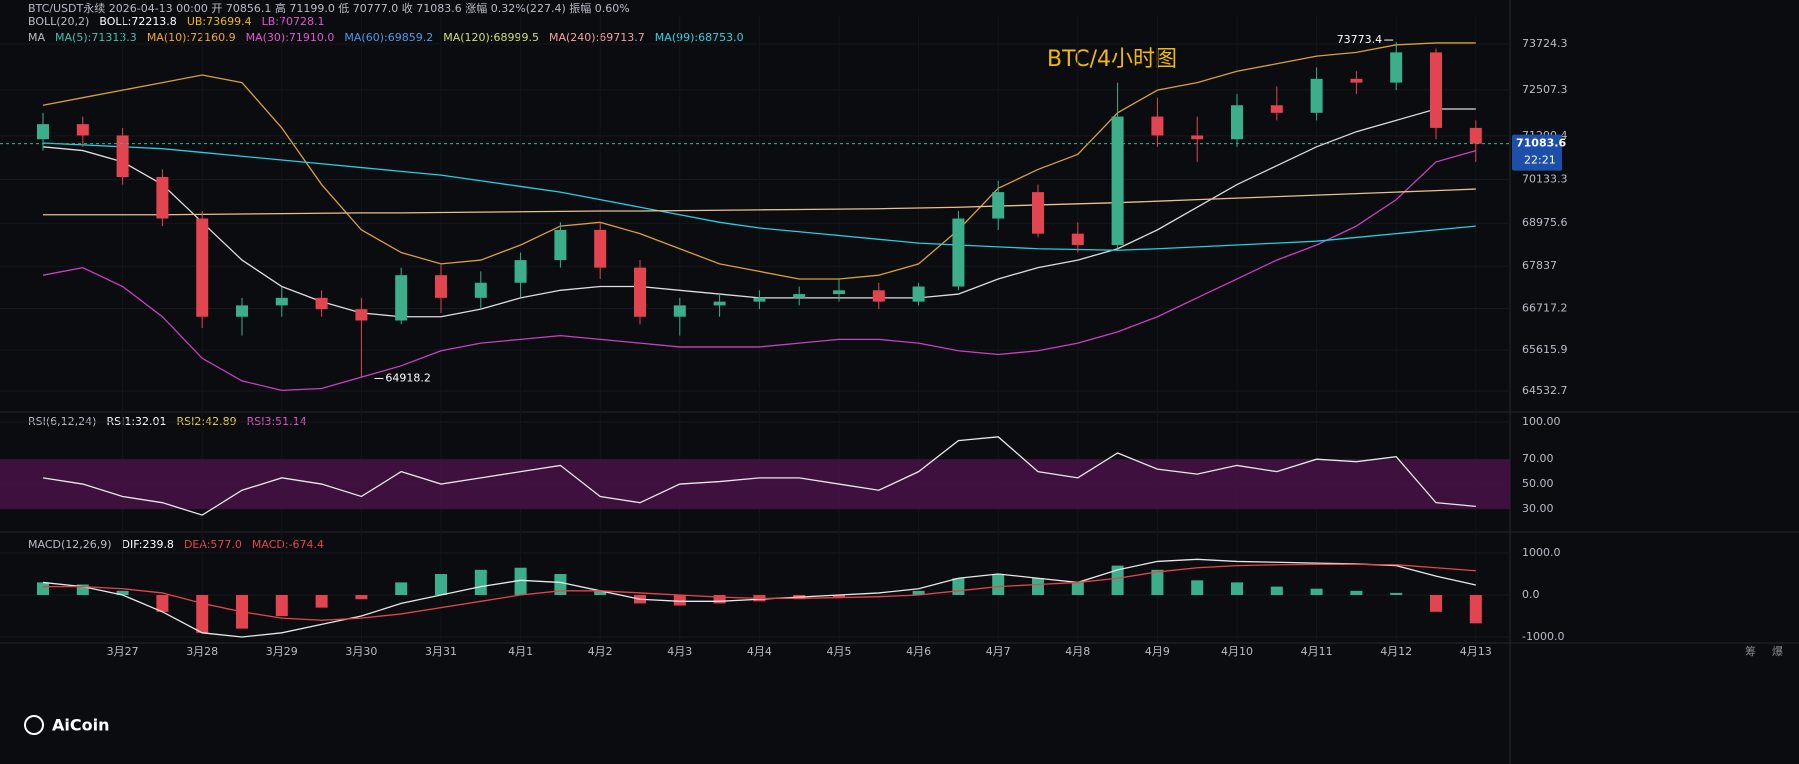 Image resolution: width=1799 pixels, height=764 pixels. What do you see at coordinates (1237, 651) in the screenshot?
I see `x-tick-label: 4月10` at bounding box center [1237, 651].